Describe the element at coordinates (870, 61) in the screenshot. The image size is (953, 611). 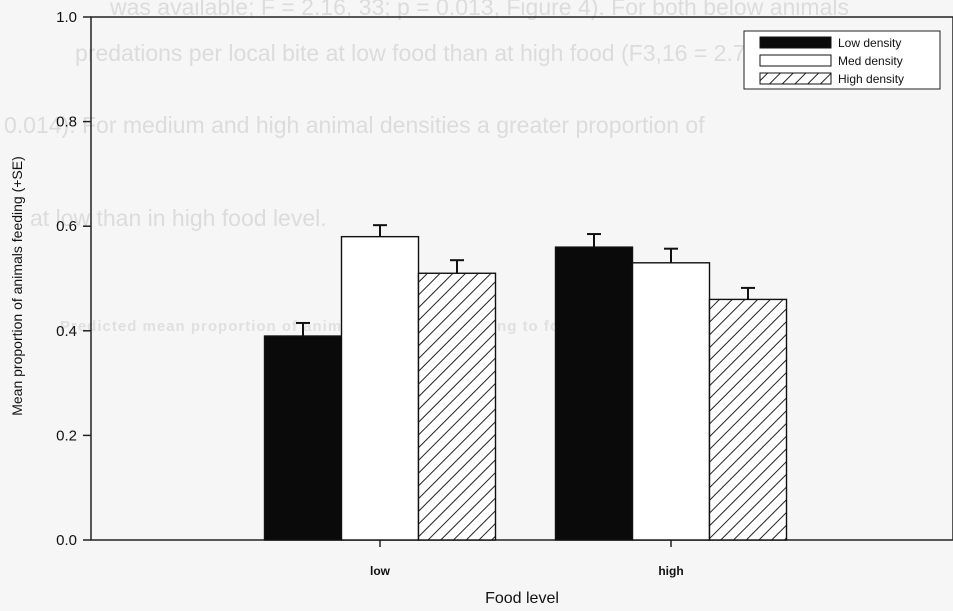
I see `legend-entry: Med density` at that location.